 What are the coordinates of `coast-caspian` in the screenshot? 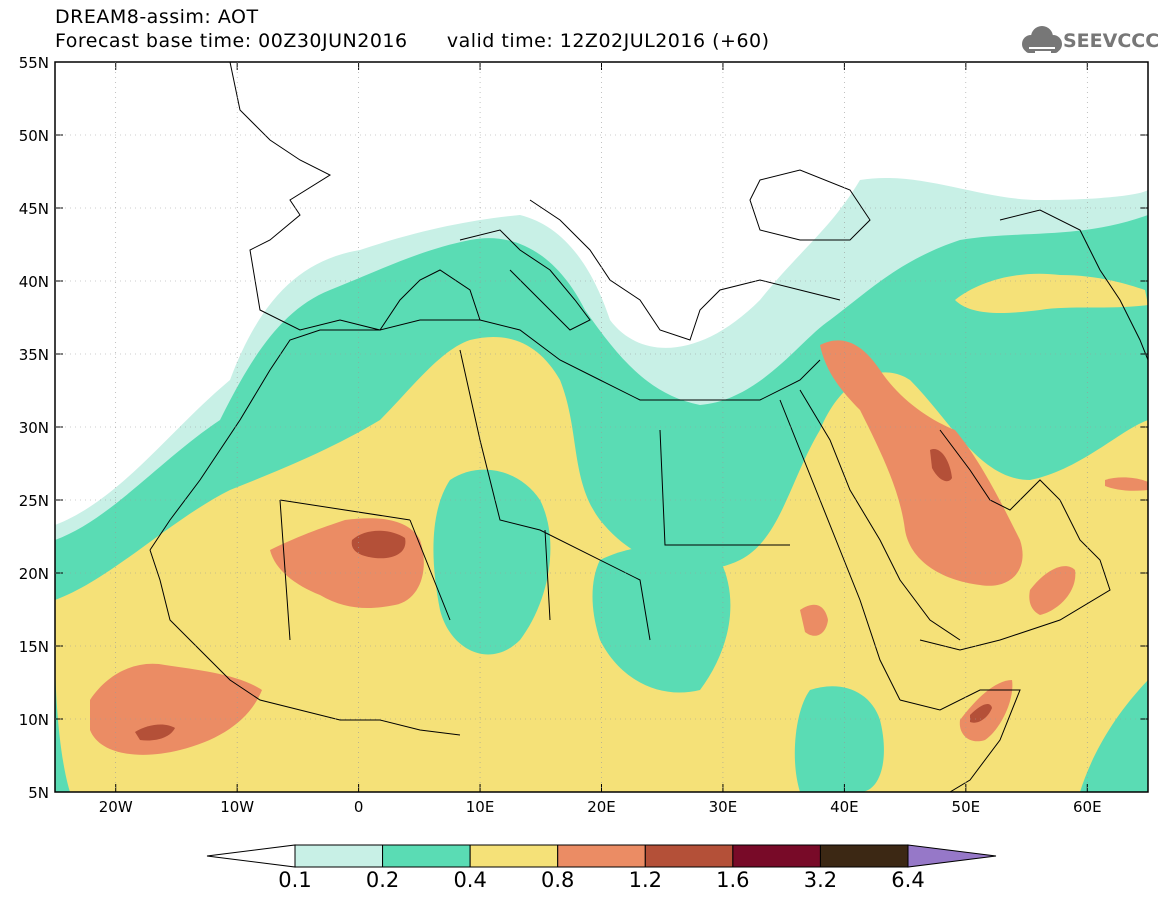 It's located at (1073, 285).